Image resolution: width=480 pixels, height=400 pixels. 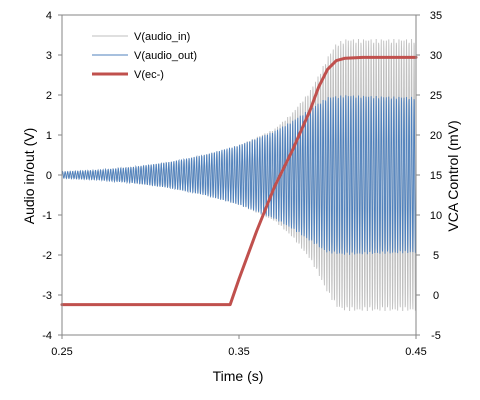 I want to click on x-axis-tick-label: 0.45, so click(x=415, y=352).